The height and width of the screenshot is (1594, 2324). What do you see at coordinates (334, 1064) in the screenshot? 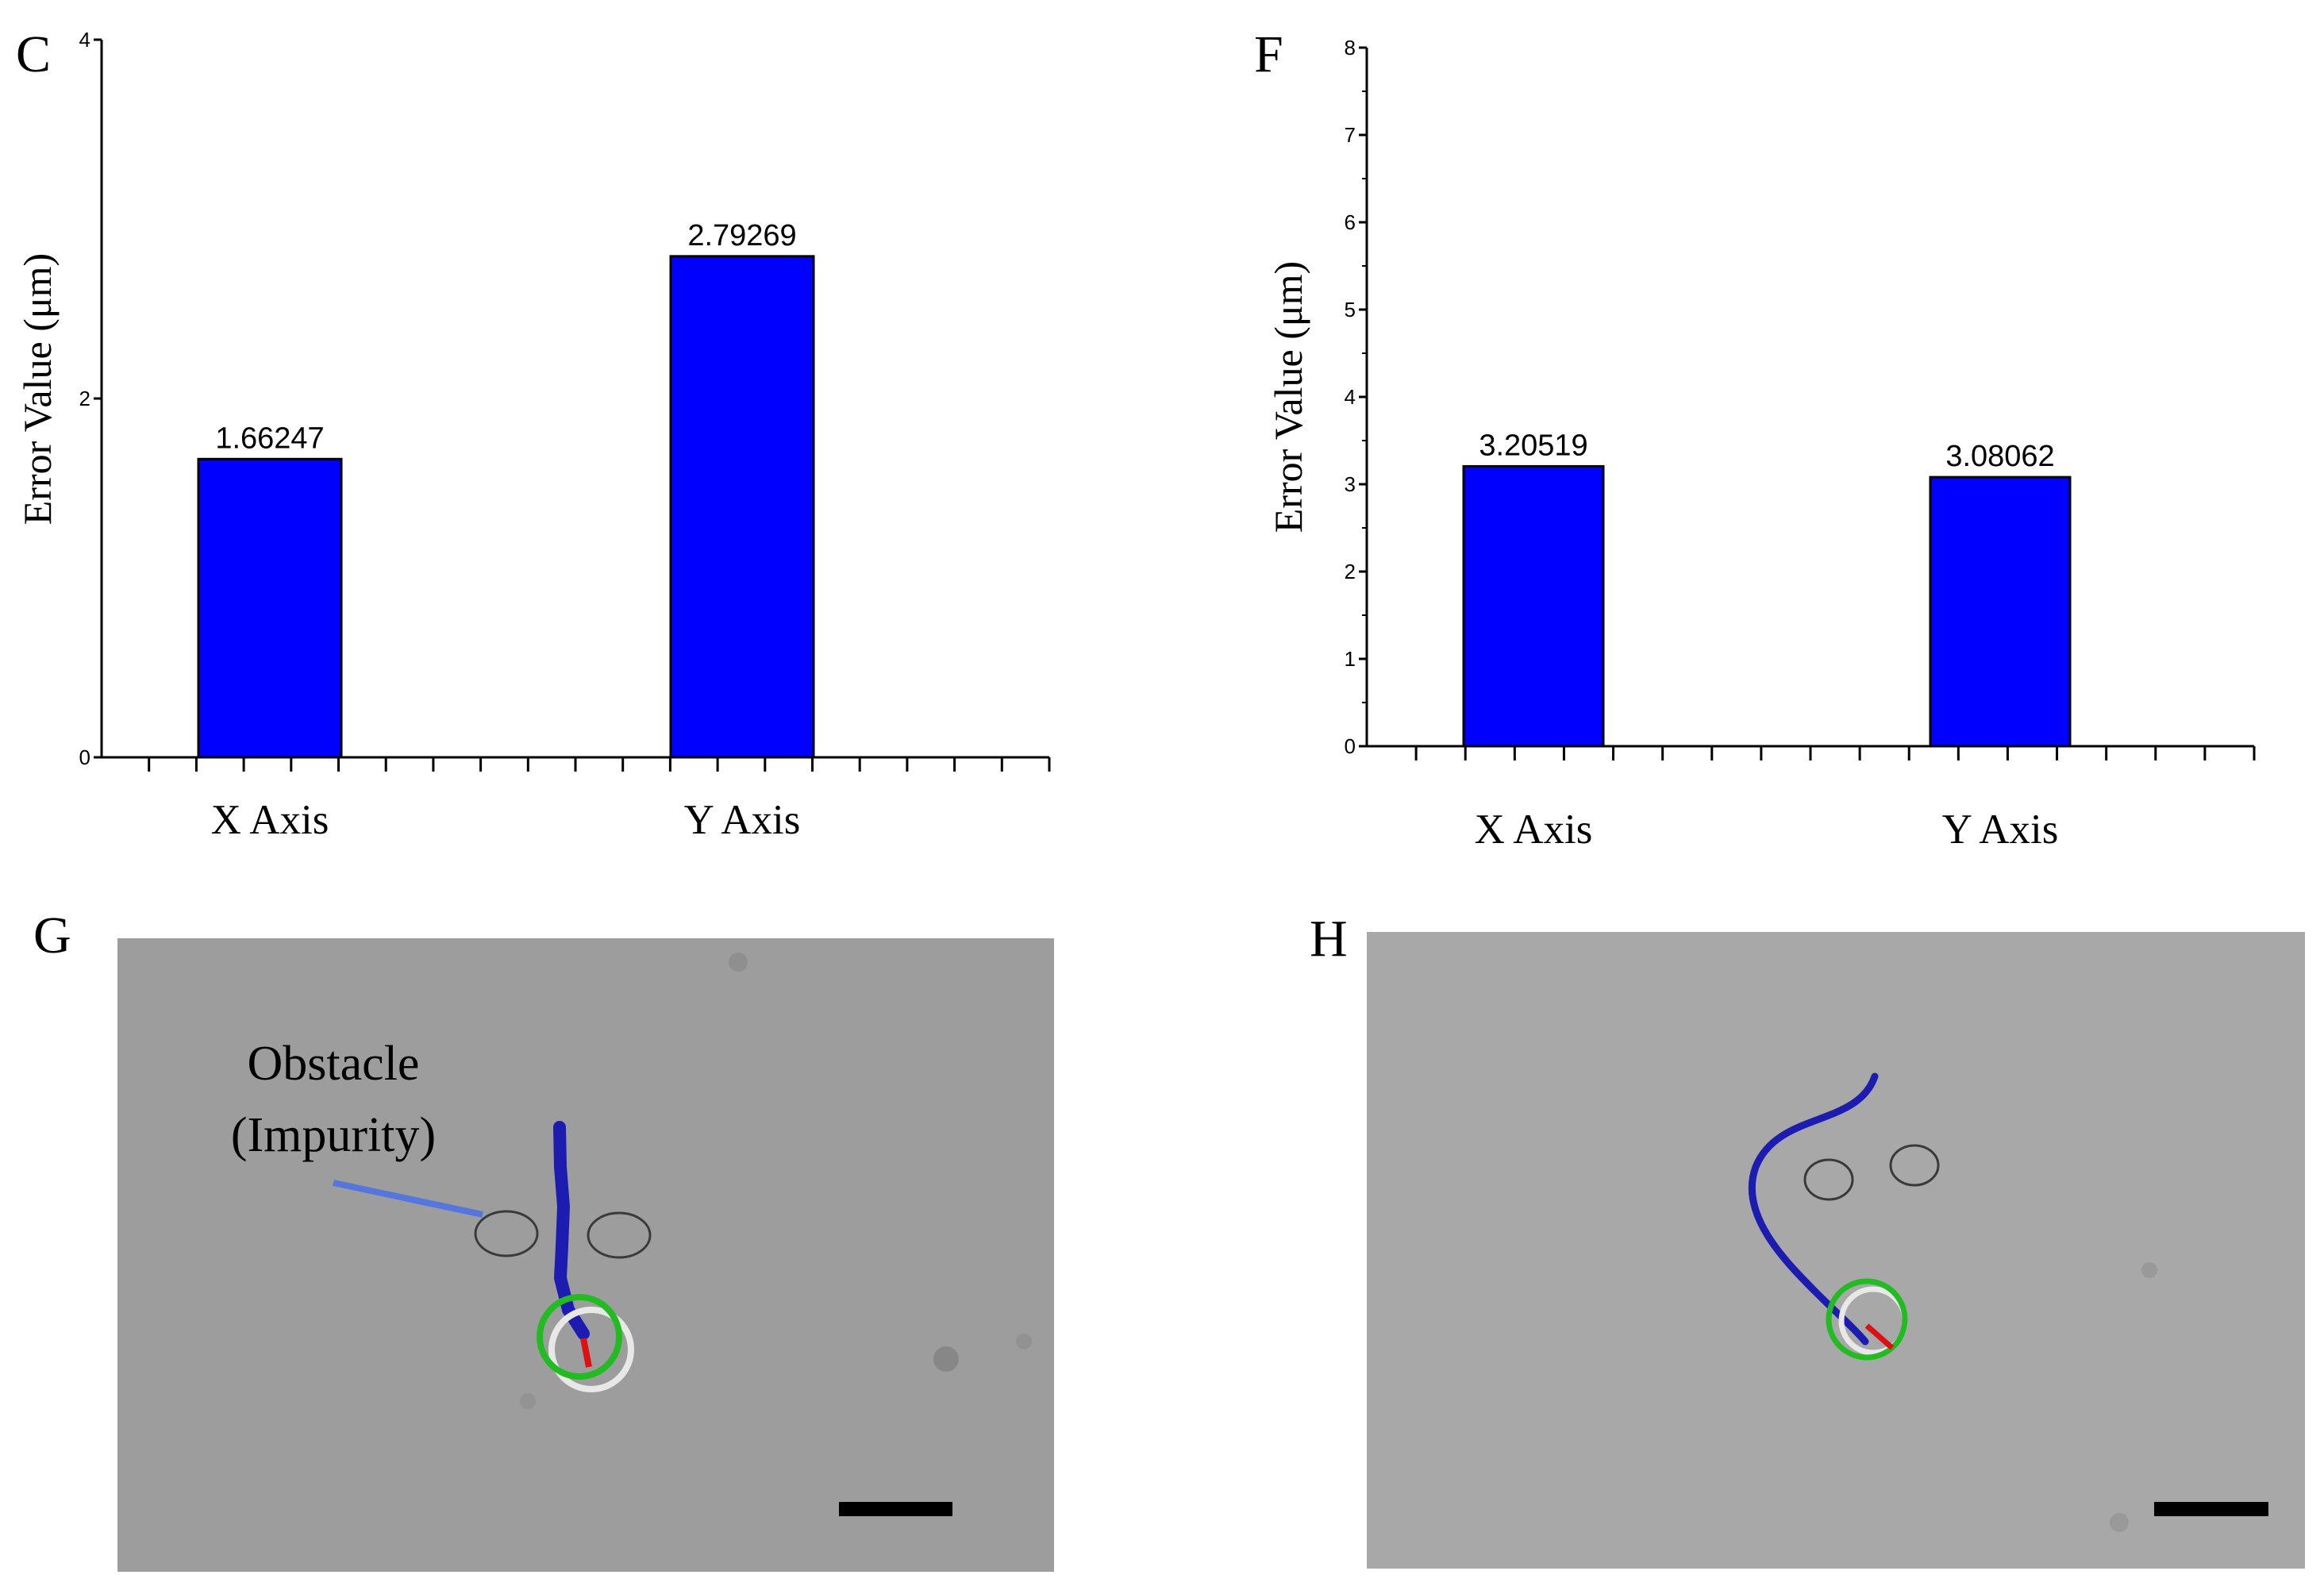
I see `obstacle-annotation-line1: Obstacle` at bounding box center [334, 1064].